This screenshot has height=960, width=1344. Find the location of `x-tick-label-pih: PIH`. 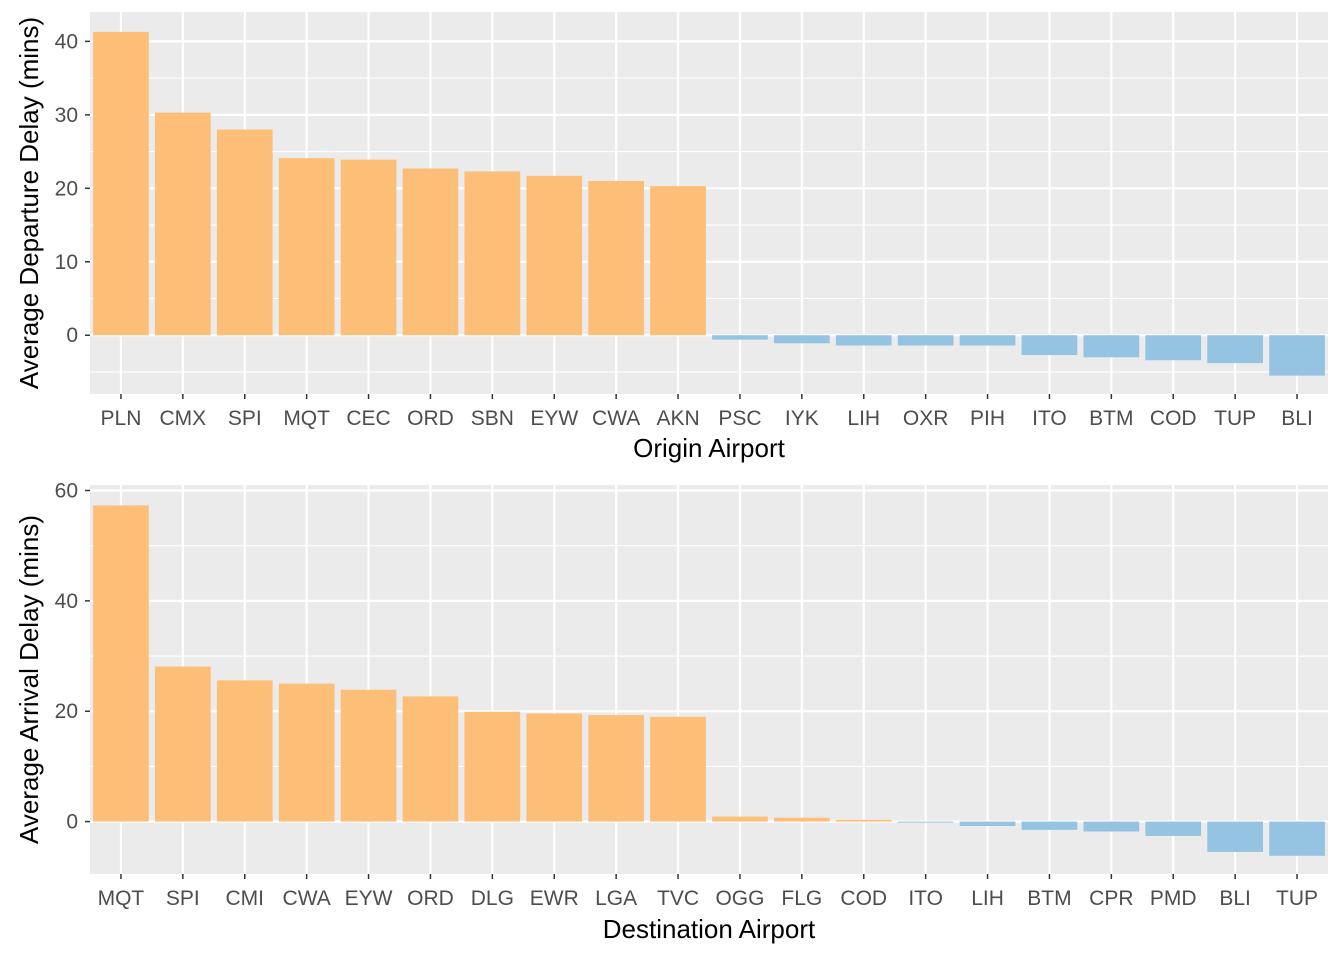

x-tick-label-pih: PIH is located at coordinates (987, 418).